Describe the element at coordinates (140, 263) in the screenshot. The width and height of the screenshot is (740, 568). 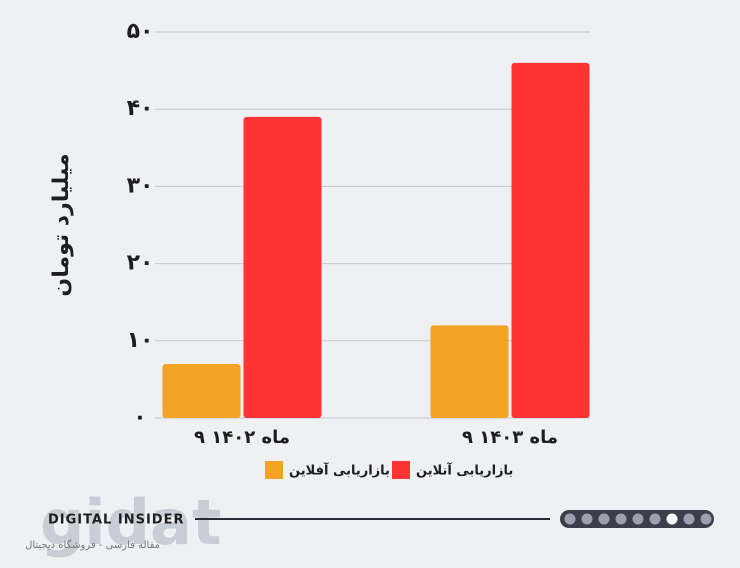
I see `y-tick-label: ۲۰` at that location.